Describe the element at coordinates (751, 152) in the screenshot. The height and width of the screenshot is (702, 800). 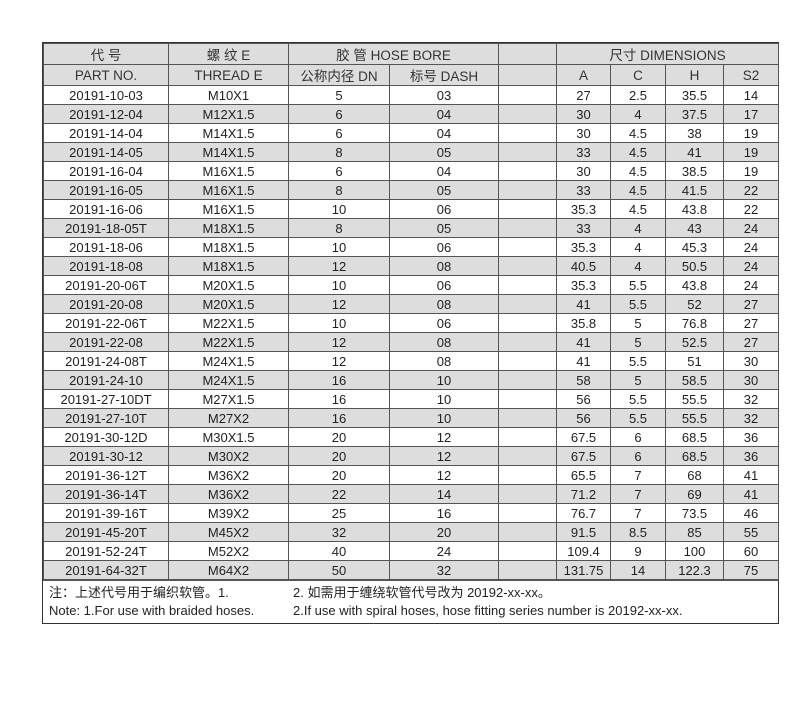
I see `cell-s2: 19` at that location.